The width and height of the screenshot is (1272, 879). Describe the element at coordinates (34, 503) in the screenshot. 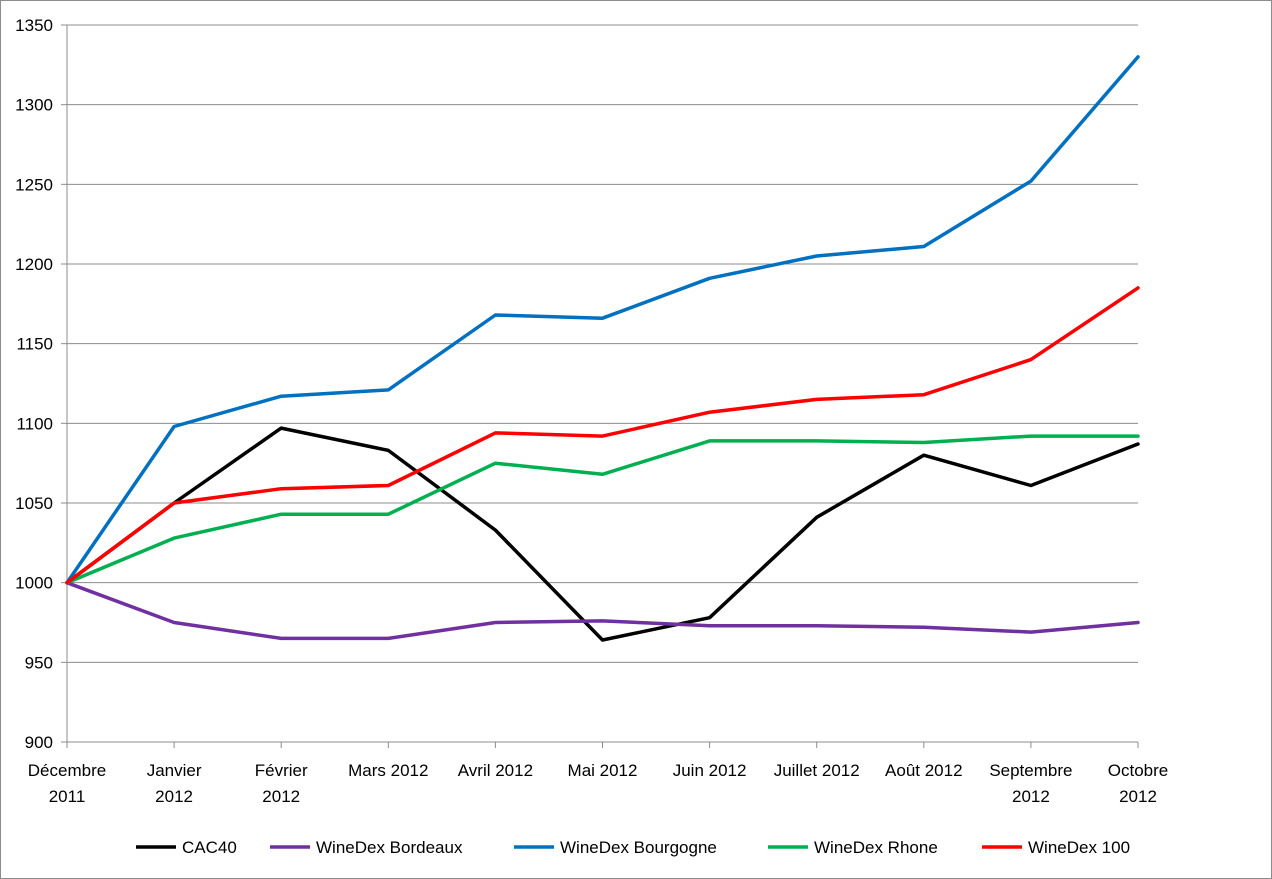

I see `y-tick-label: 1050` at that location.